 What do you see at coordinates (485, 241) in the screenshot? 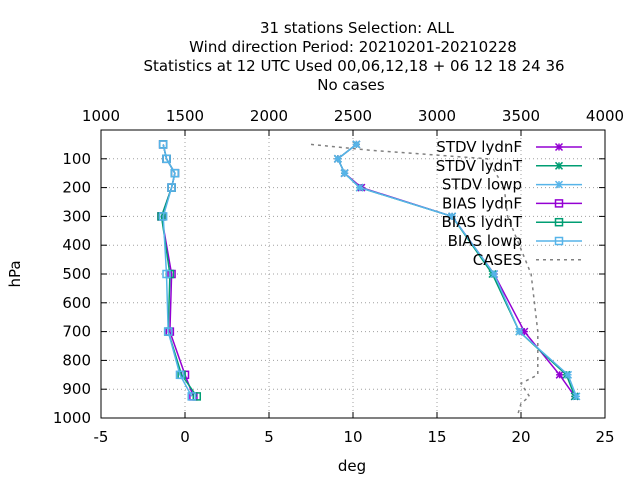
I see `legend-label: BIAS lowp` at bounding box center [485, 241].